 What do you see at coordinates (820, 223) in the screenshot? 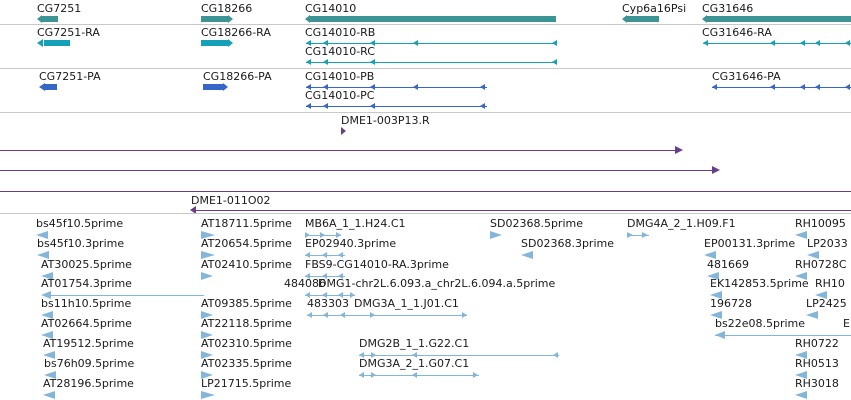
I see `est-label: RH10095` at bounding box center [820, 223].